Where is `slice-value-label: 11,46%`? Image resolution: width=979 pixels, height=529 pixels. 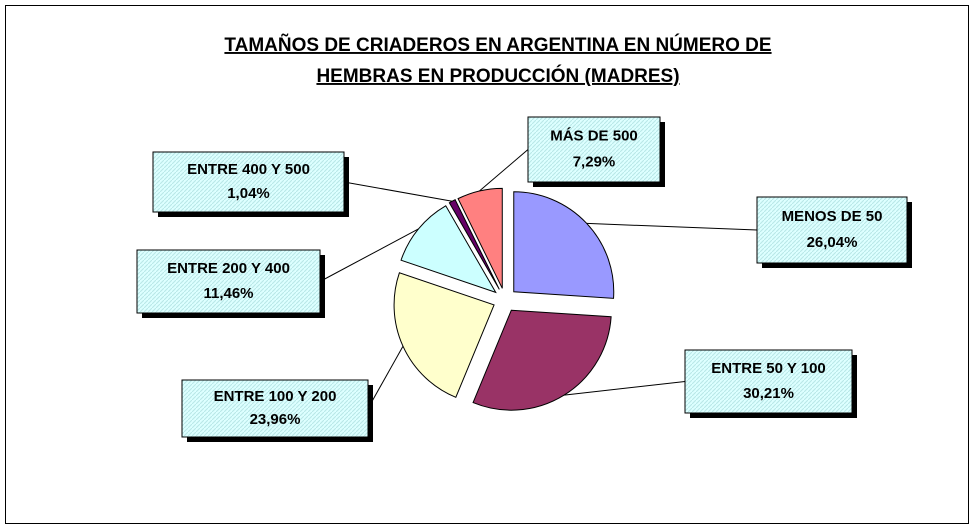 slice-value-label: 11,46% is located at coordinates (228, 293).